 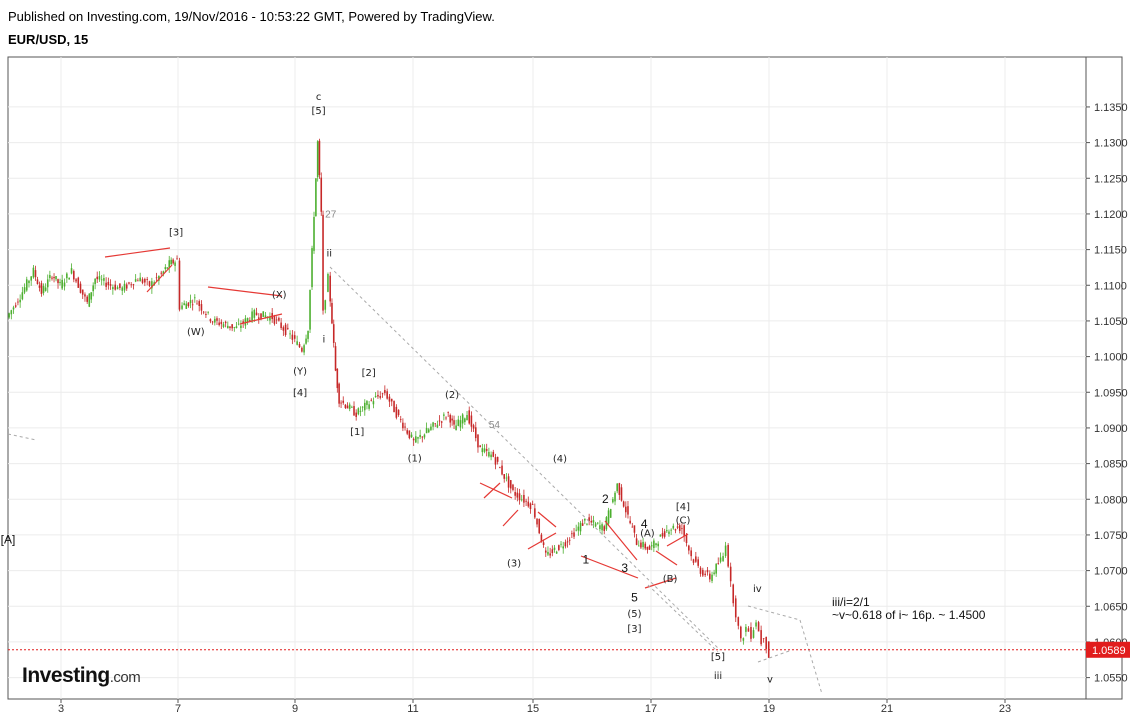 I want to click on x-tick-label: 3, so click(x=61, y=709).